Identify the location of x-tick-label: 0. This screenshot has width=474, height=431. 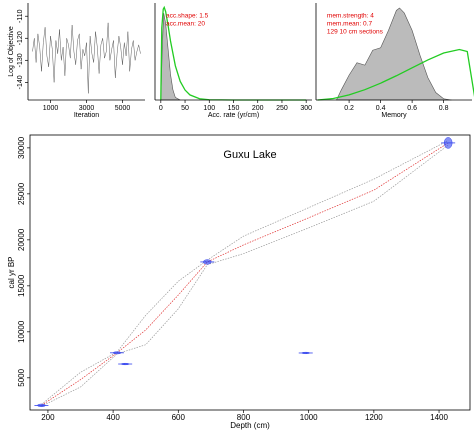
(161, 108).